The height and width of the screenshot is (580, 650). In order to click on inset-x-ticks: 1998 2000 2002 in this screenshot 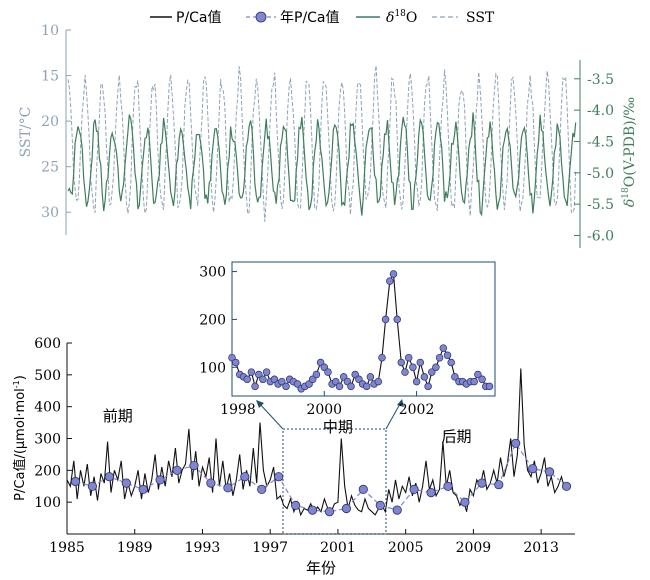, I will do `click(327, 404)`.